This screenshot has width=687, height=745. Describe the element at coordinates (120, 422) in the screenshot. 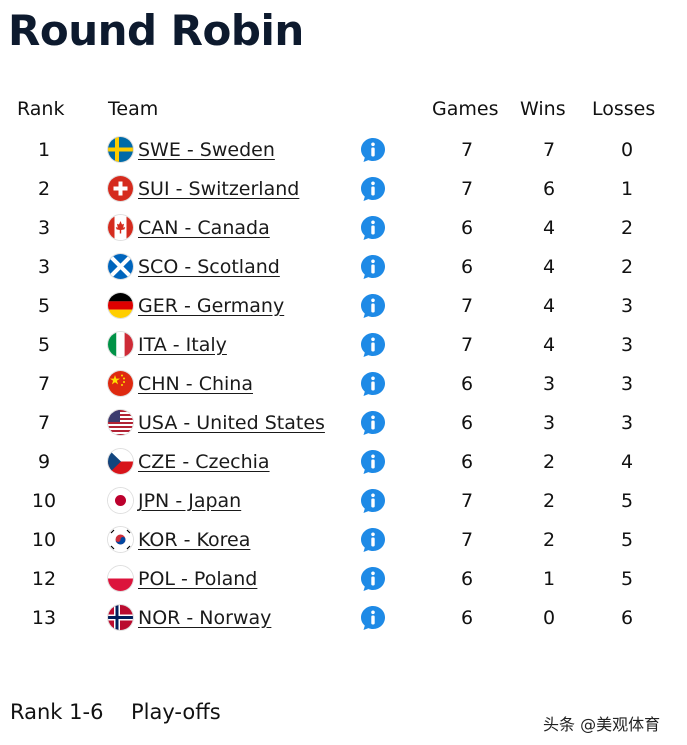

I see `usa-flag-icon` at that location.